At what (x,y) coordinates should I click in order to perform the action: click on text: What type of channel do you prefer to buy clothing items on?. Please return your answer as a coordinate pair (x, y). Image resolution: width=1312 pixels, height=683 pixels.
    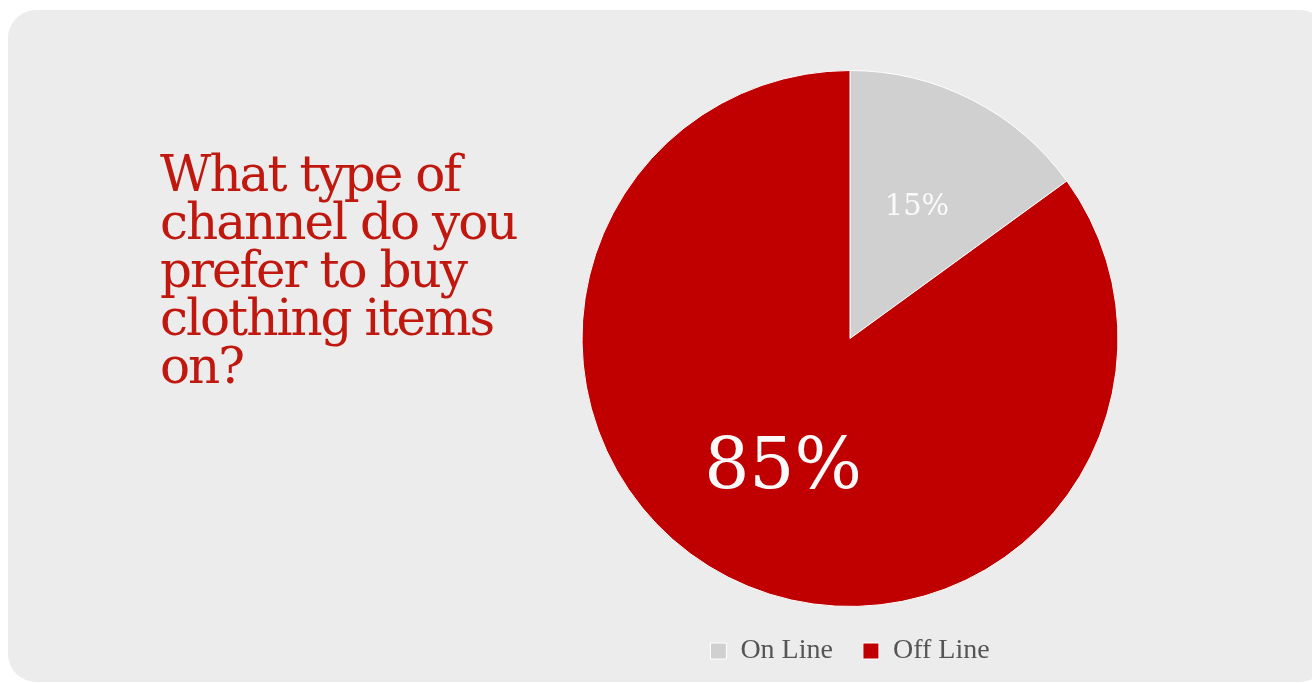
    Looking at the image, I should click on (339, 270).